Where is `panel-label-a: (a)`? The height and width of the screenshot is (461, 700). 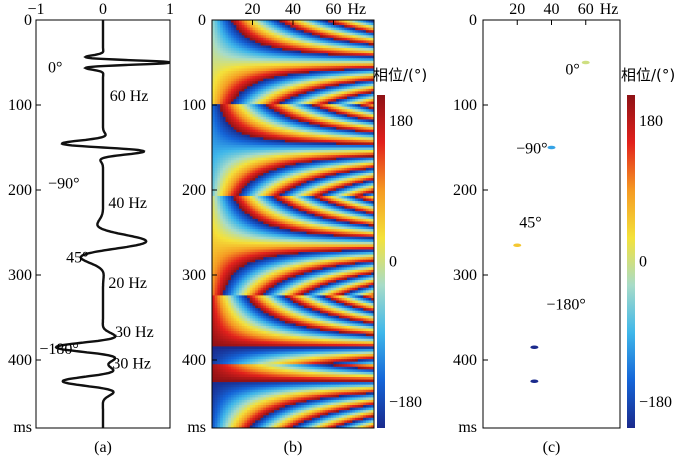 panel-label-a: (a) is located at coordinates (103, 447).